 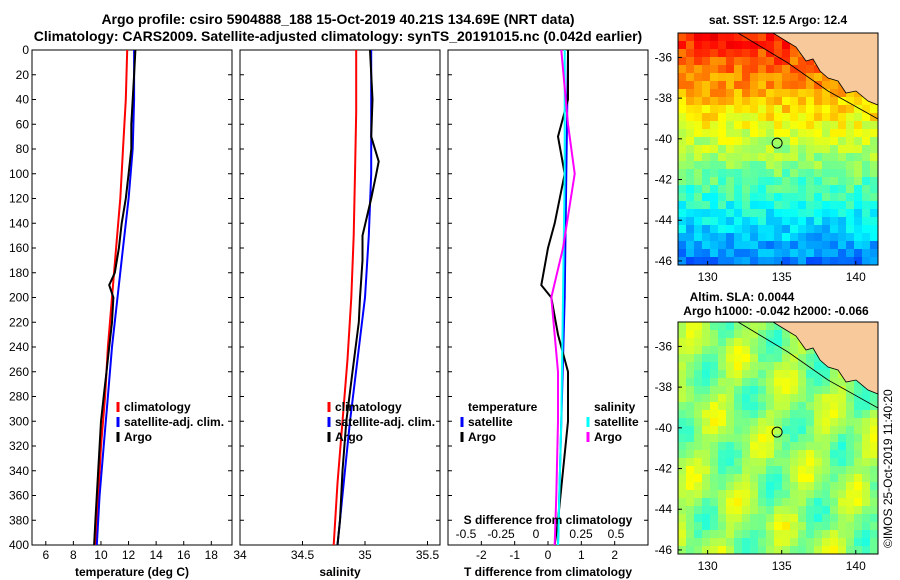 I want to click on lat-tick-label: -36, so click(x=664, y=346).